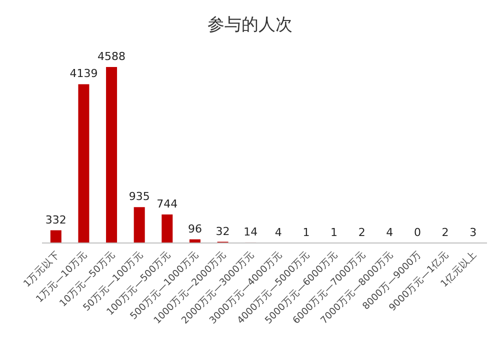  I want to click on data-label: 3, so click(473, 232).